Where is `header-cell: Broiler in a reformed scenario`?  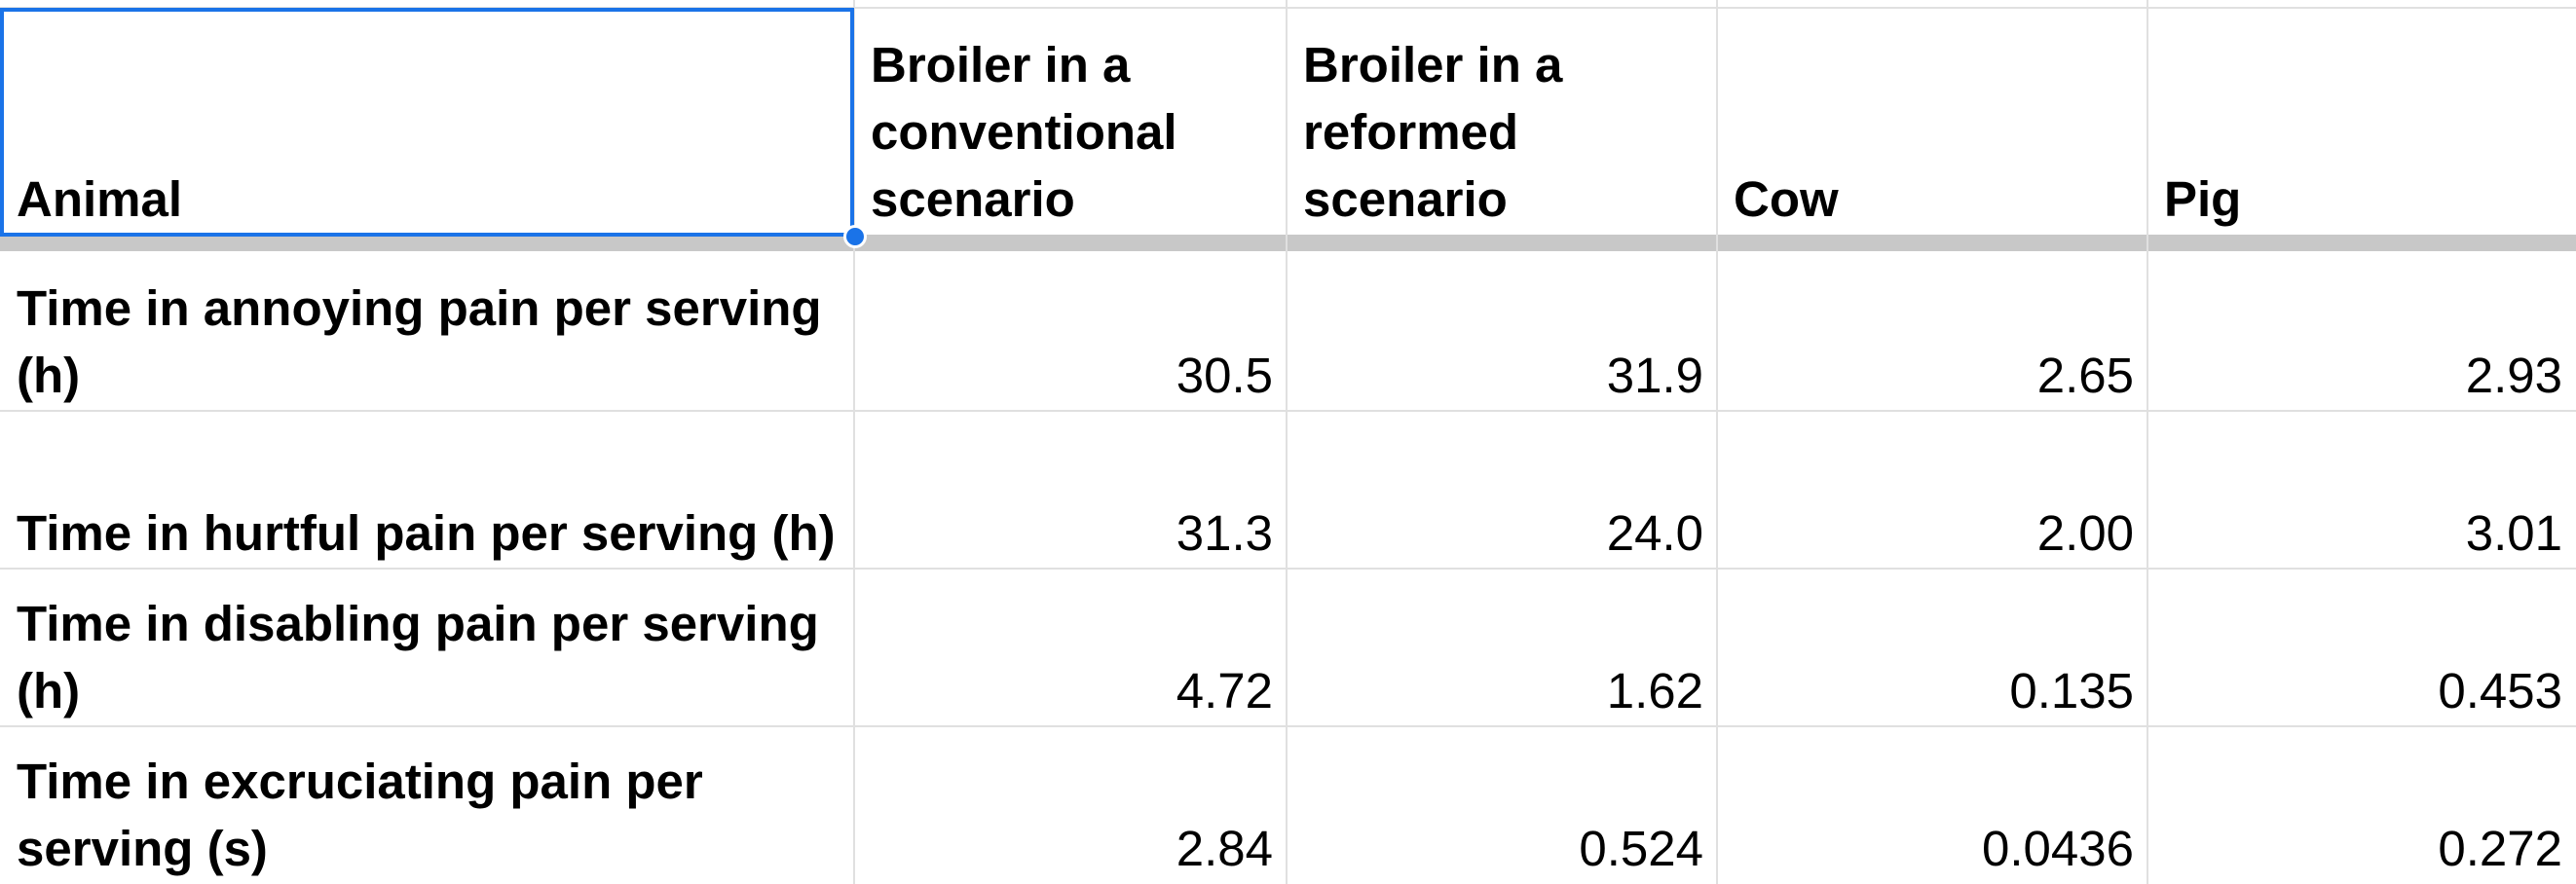
header-cell: Broiler in a reformed scenario is located at coordinates (1502, 121).